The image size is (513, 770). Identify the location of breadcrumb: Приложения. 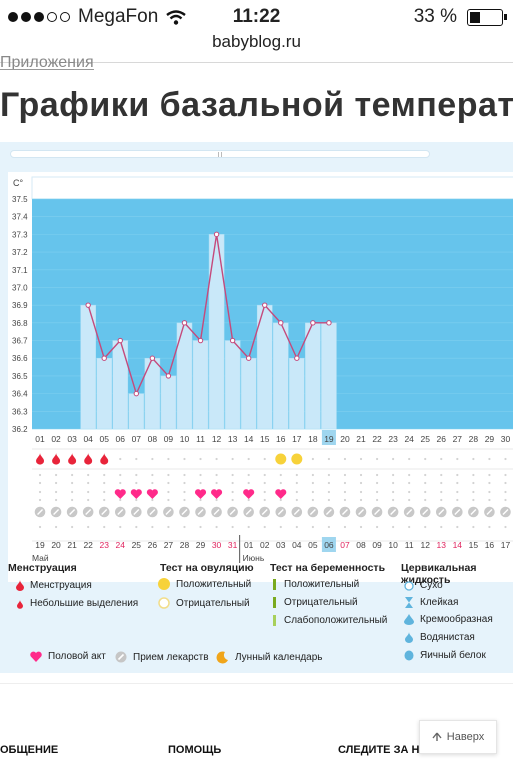
(47, 63).